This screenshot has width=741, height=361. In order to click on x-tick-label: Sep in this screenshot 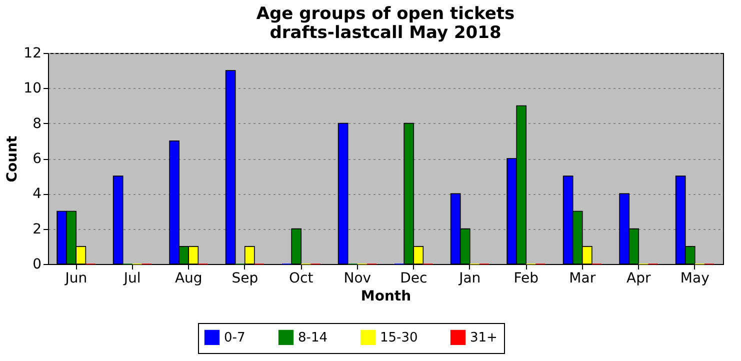, I will do `click(245, 278)`.